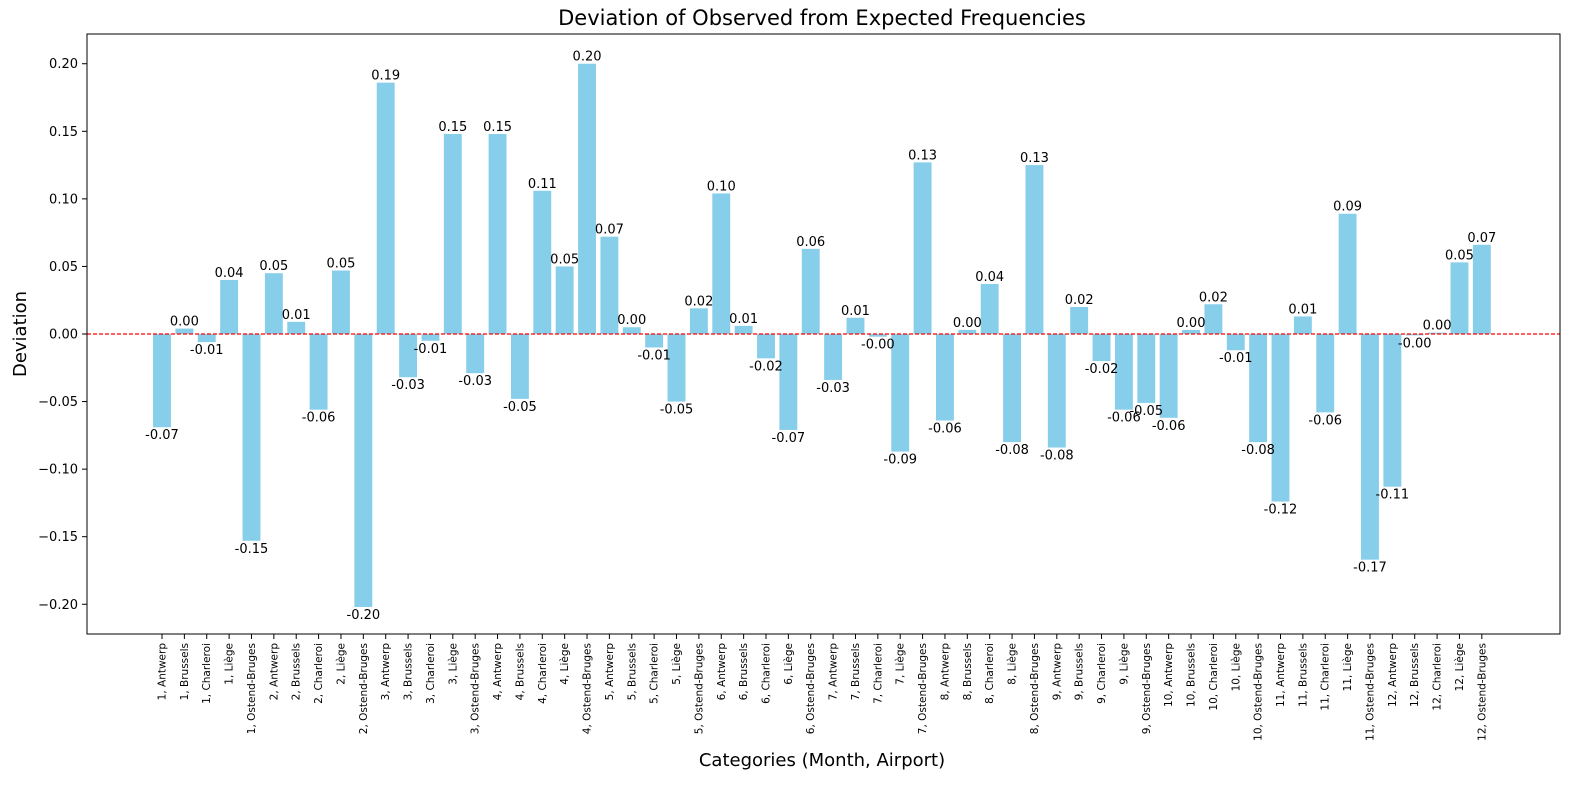  I want to click on x-tick-label: 4, Ostend-Bruges, so click(588, 688).